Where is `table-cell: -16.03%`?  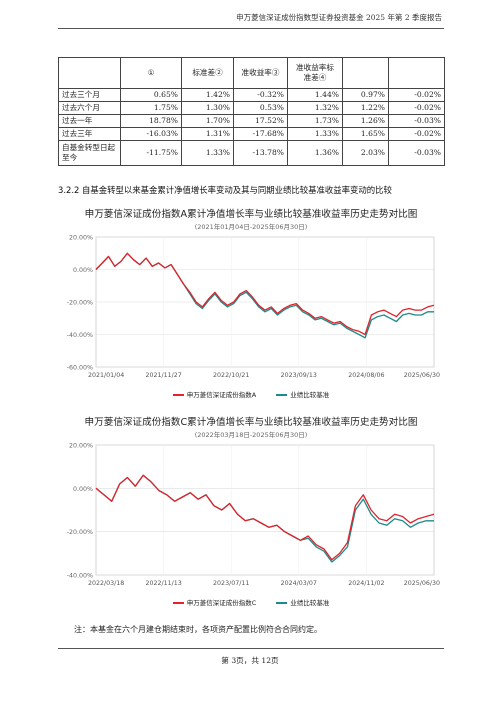 table-cell: -16.03% is located at coordinates (151, 134).